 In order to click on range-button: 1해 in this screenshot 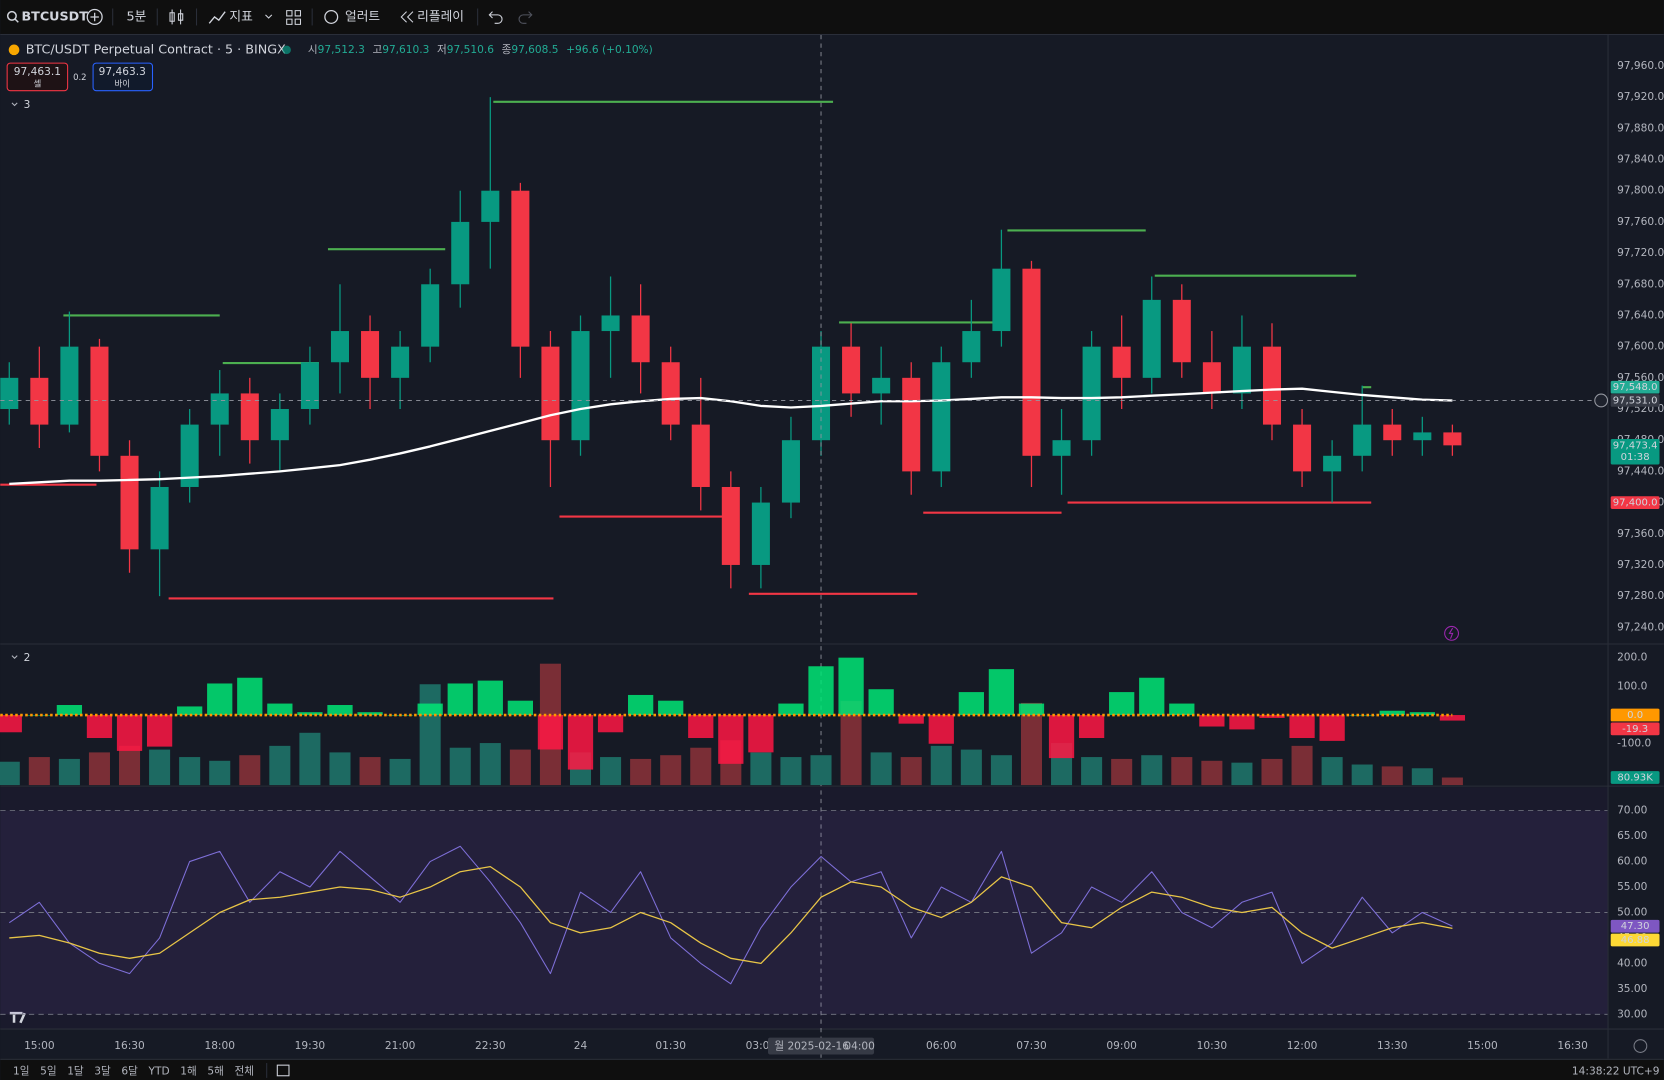, I will do `click(188, 1071)`.